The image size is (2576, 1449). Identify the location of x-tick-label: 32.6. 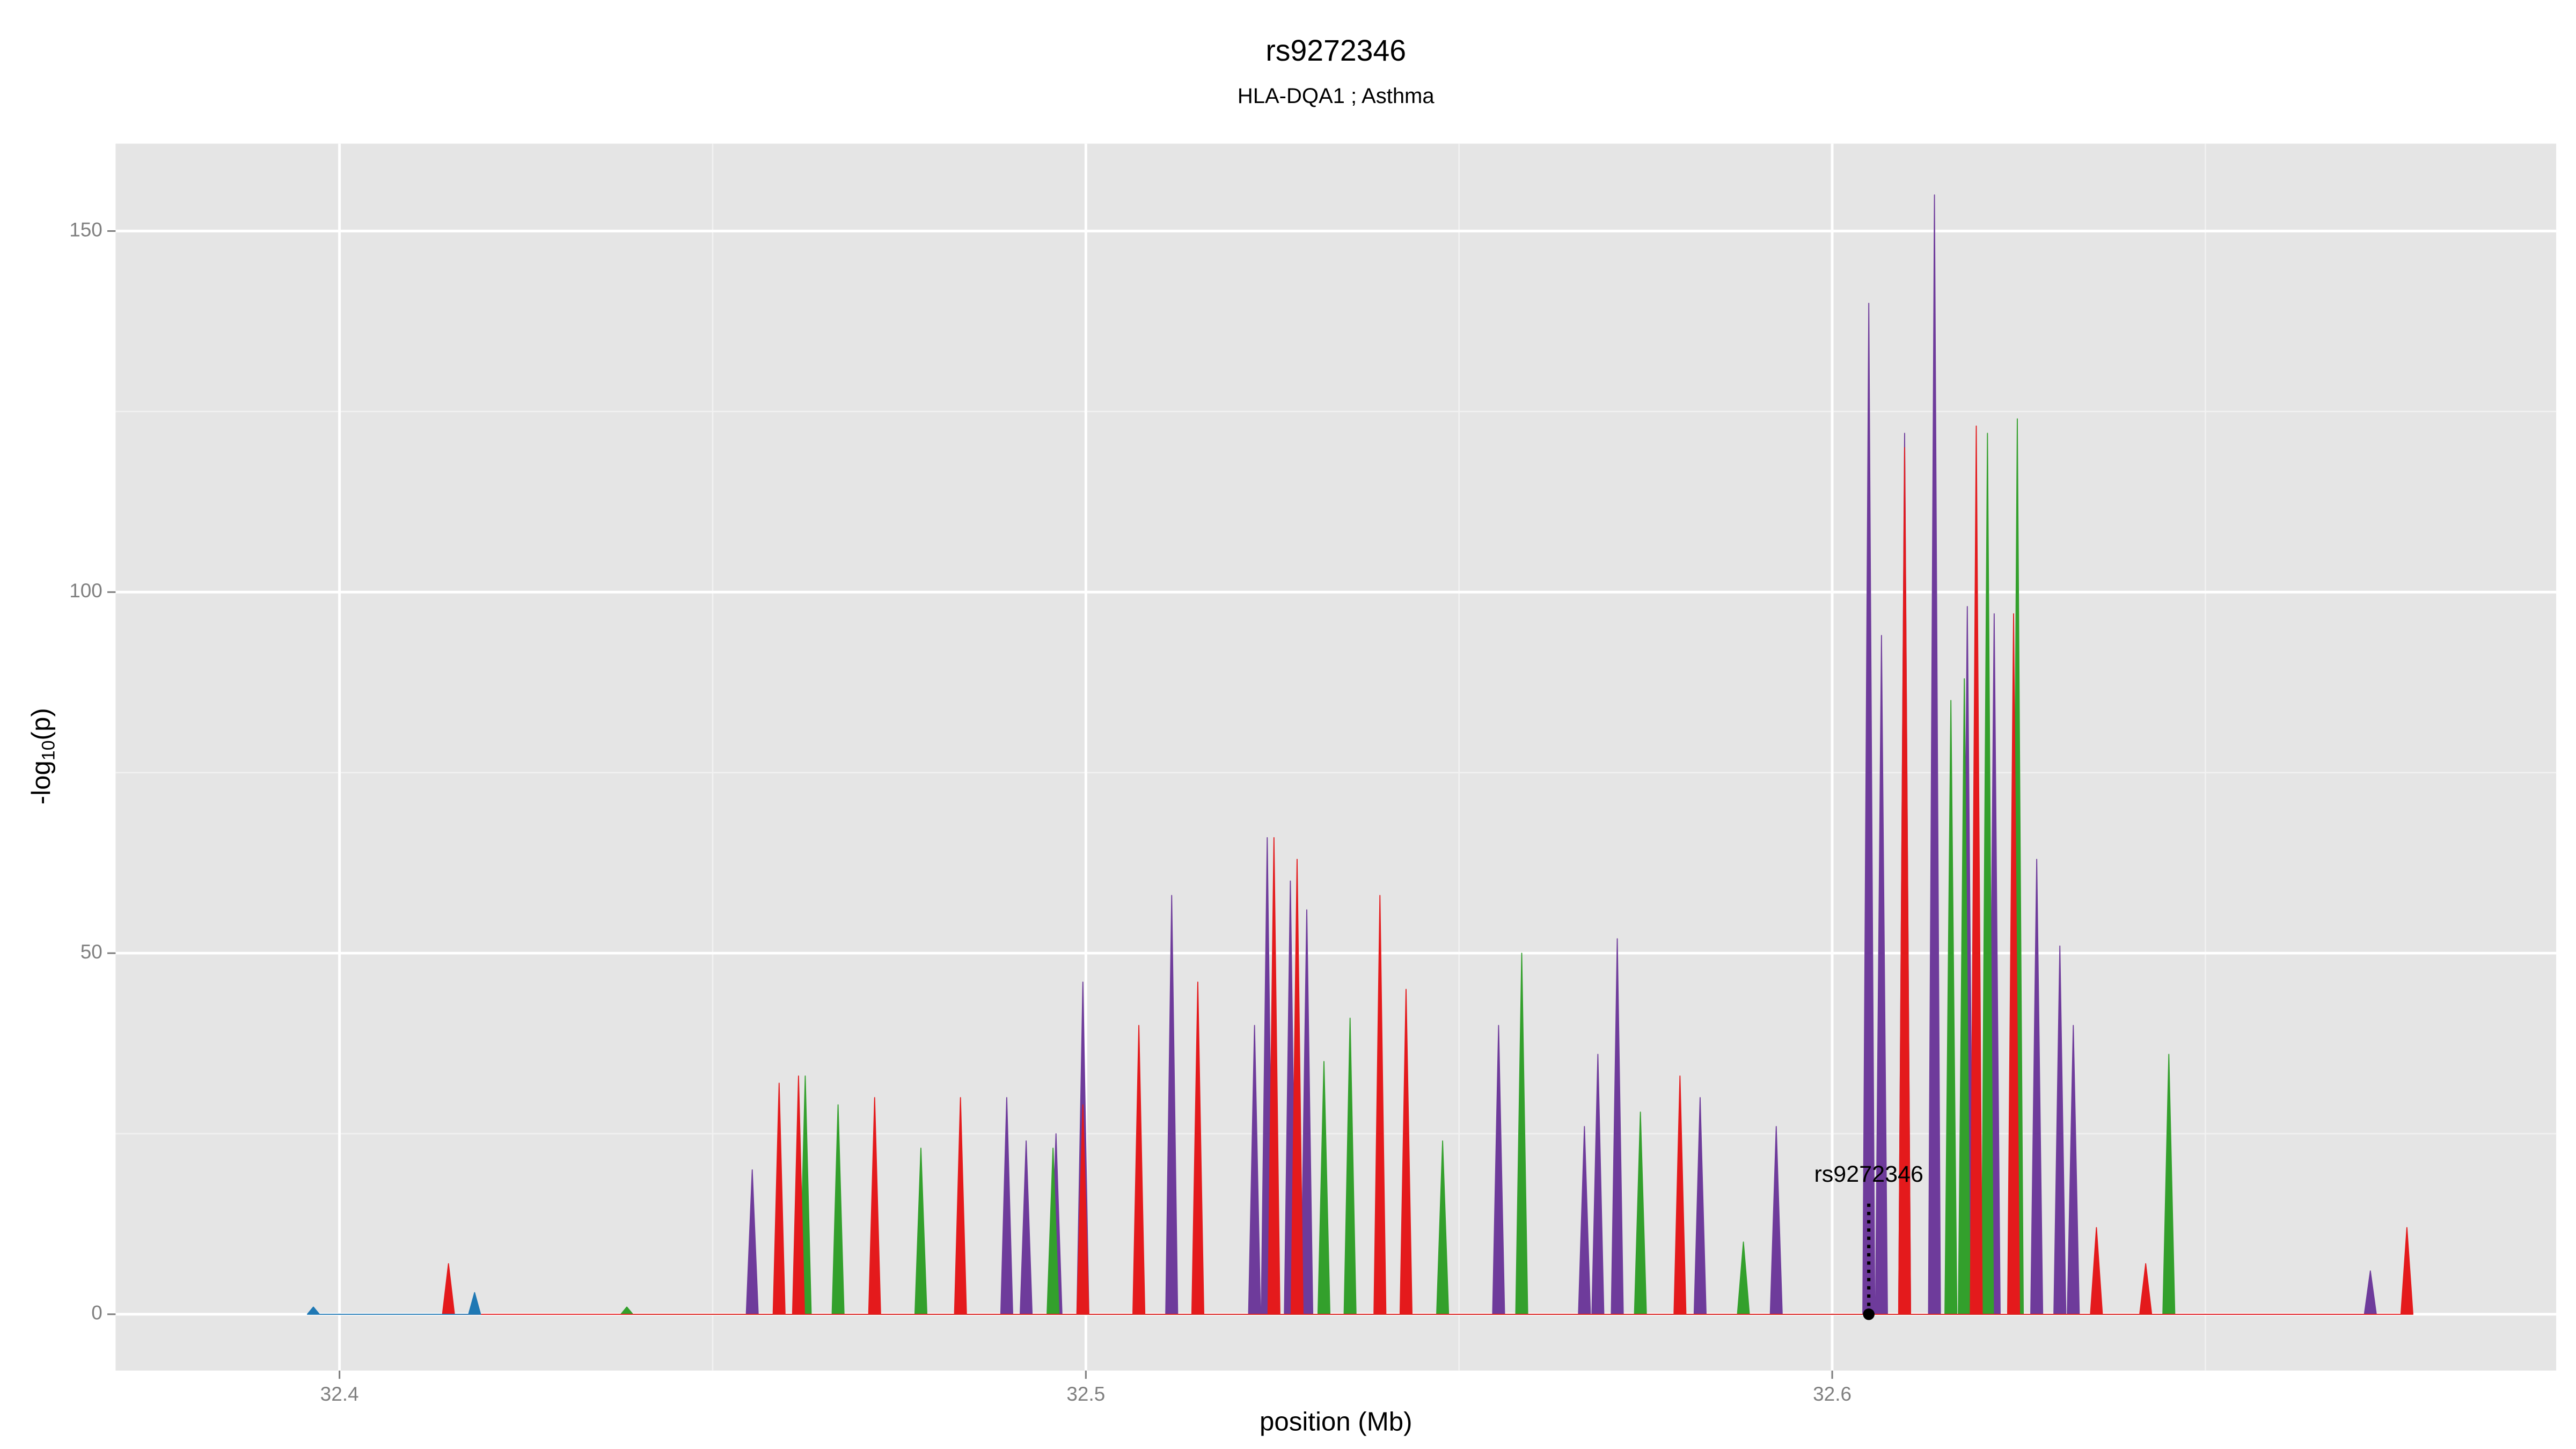
(1832, 1394).